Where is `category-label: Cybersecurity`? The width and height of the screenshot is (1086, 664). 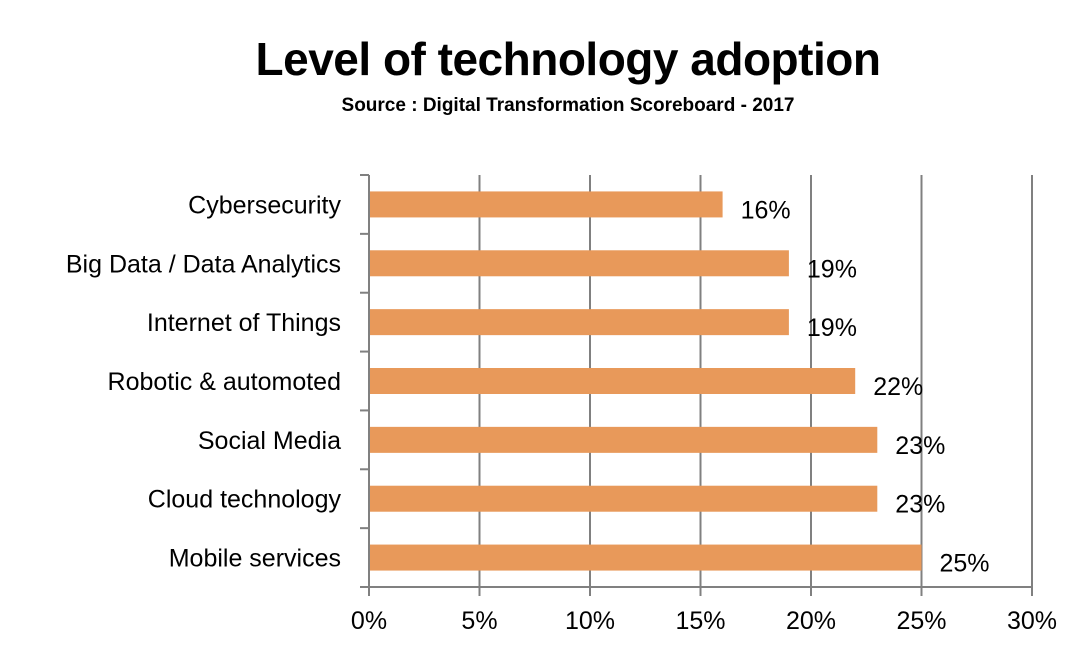
category-label: Cybersecurity is located at coordinates (264, 205).